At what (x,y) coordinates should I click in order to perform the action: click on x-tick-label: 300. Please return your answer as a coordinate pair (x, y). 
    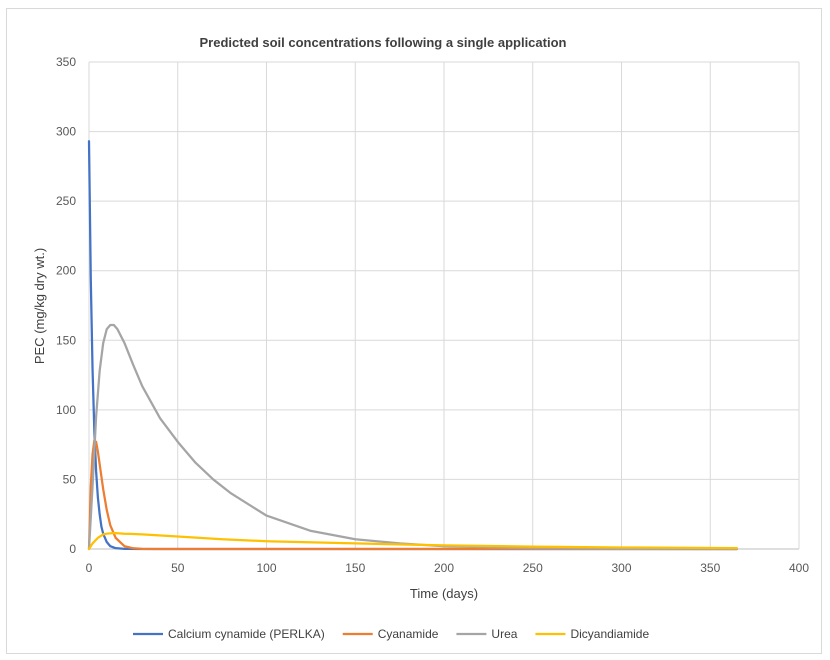
    Looking at the image, I should click on (621, 568).